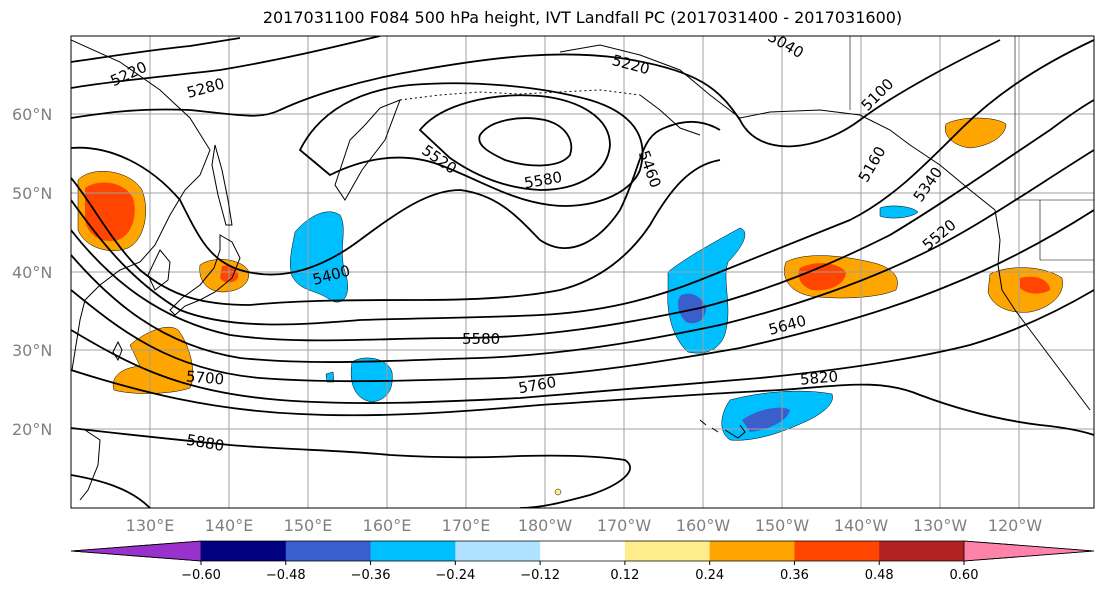  Describe the element at coordinates (32, 350) in the screenshot. I see `lat-label: 30°N` at that location.